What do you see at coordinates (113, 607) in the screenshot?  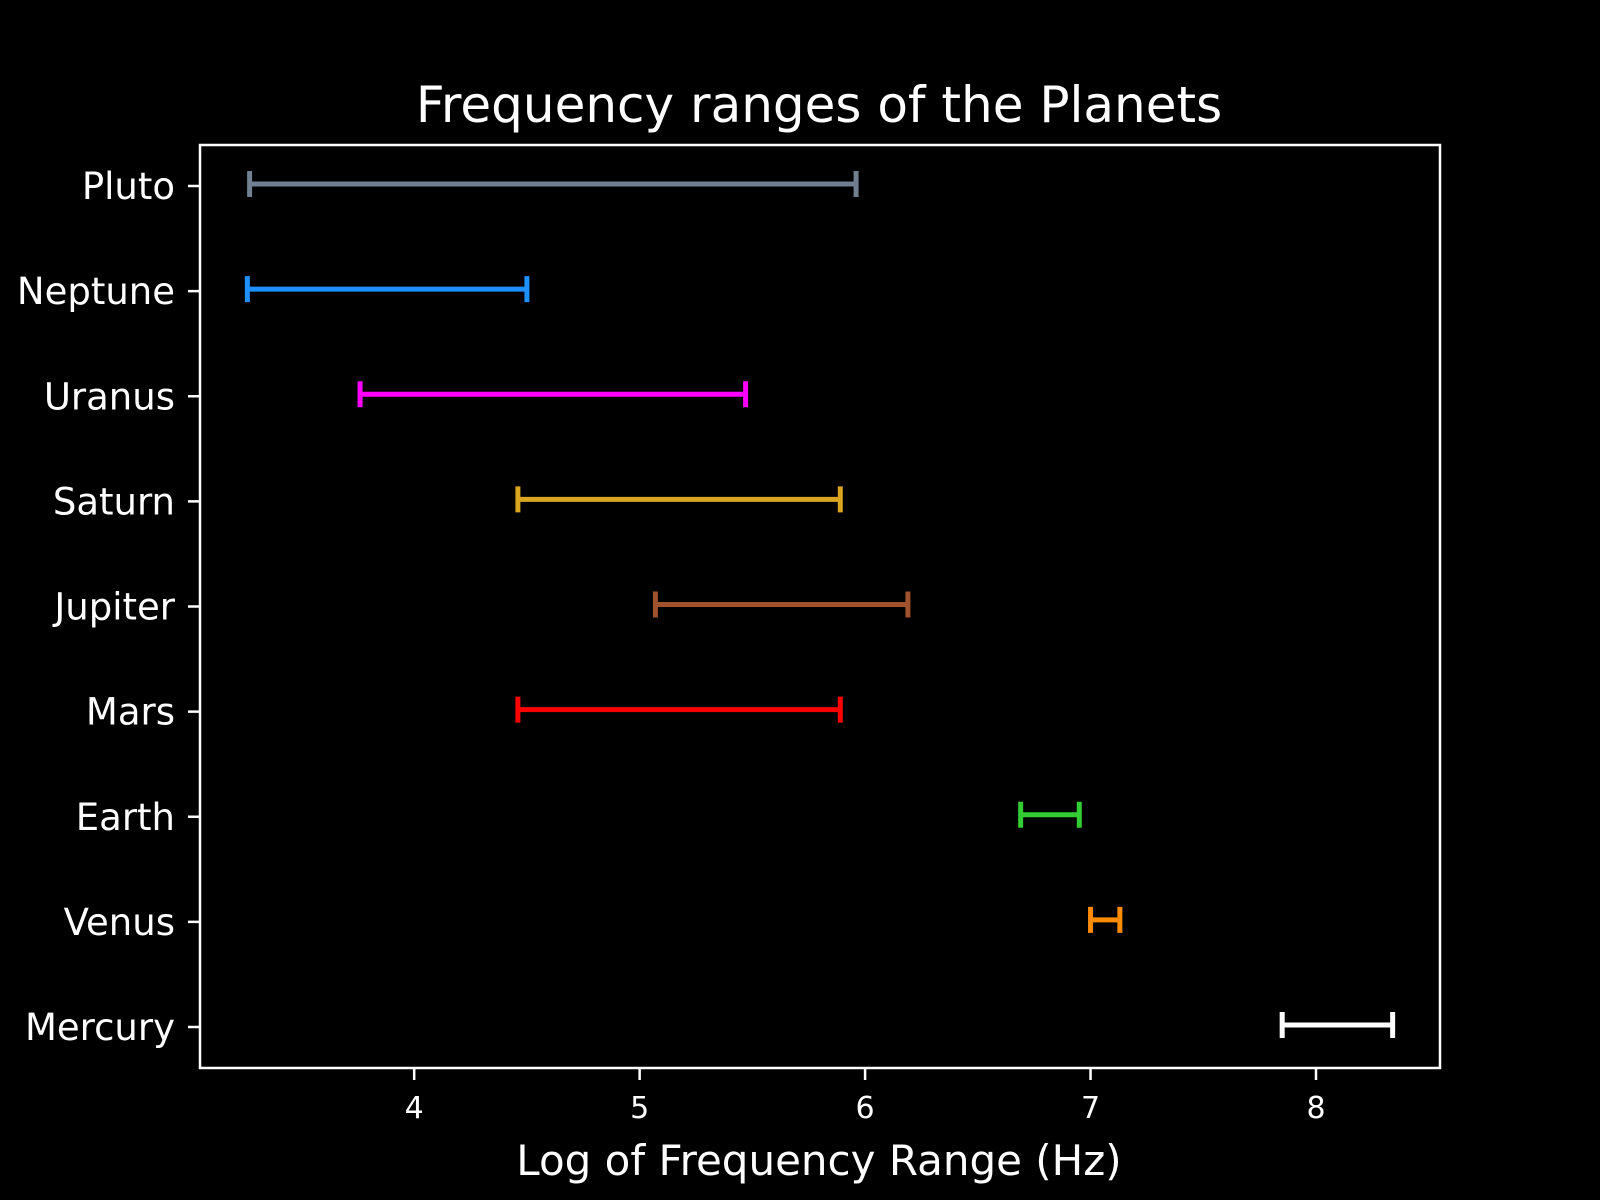 I see `y-tick-label-jupiter: Jupiter` at bounding box center [113, 607].